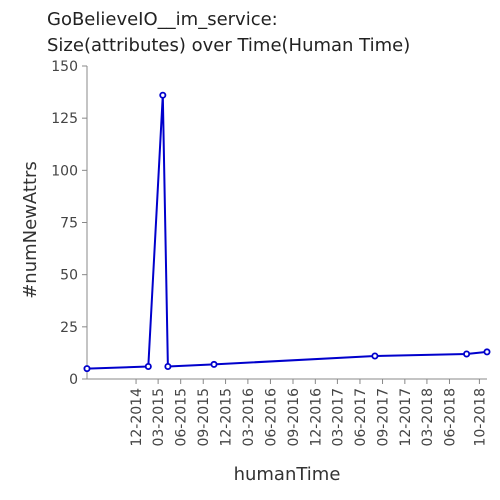 This screenshot has width=500, height=500. Describe the element at coordinates (294, 417) in the screenshot. I see `x-tick-label: 09-2016` at that location.